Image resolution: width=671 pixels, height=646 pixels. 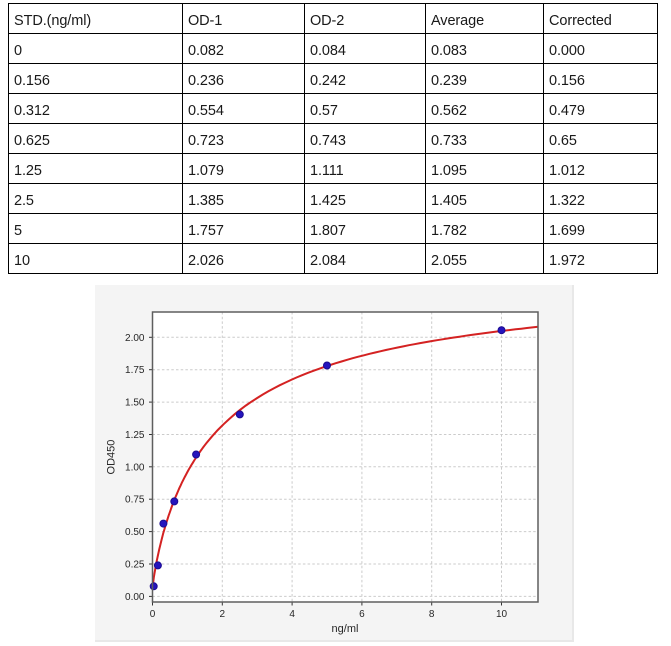 I want to click on svg-text: 1.25, so click(x=135, y=435).